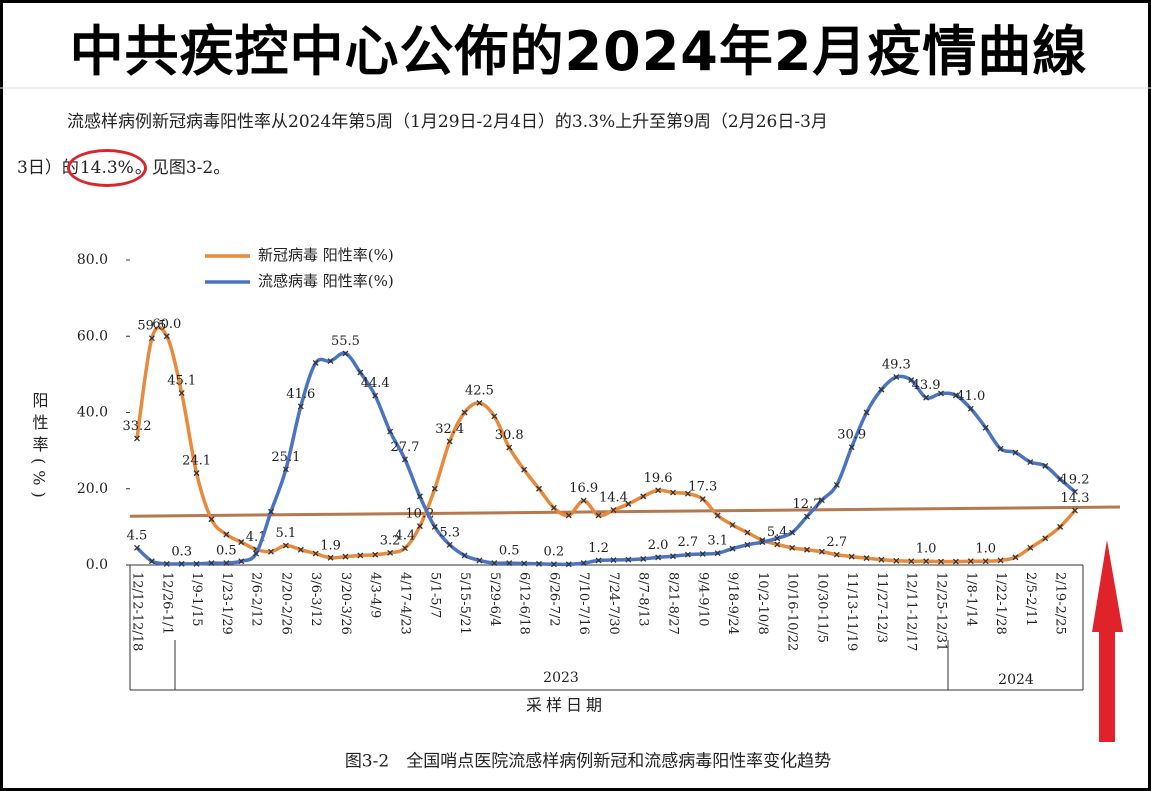  What do you see at coordinates (509, 435) in the screenshot?
I see `data-label: 30.8` at bounding box center [509, 435].